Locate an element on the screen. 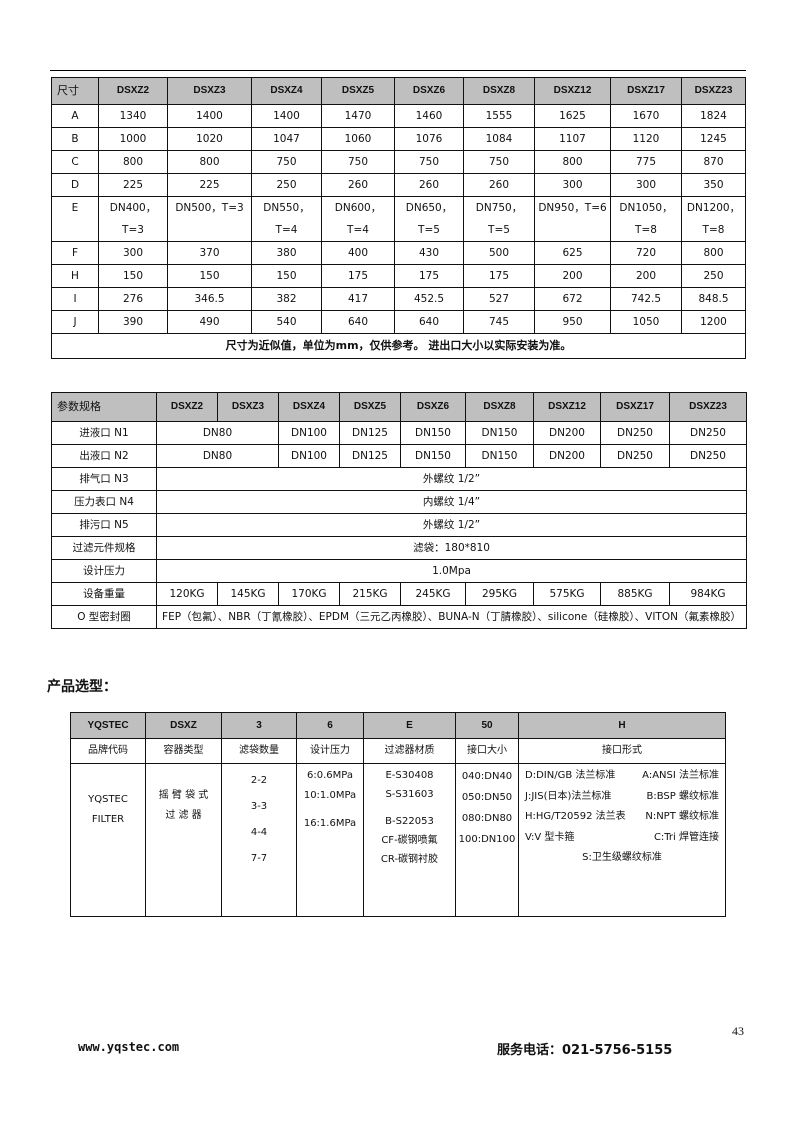 This screenshot has height=1122, width=793. table-cell: 1120 is located at coordinates (646, 139).